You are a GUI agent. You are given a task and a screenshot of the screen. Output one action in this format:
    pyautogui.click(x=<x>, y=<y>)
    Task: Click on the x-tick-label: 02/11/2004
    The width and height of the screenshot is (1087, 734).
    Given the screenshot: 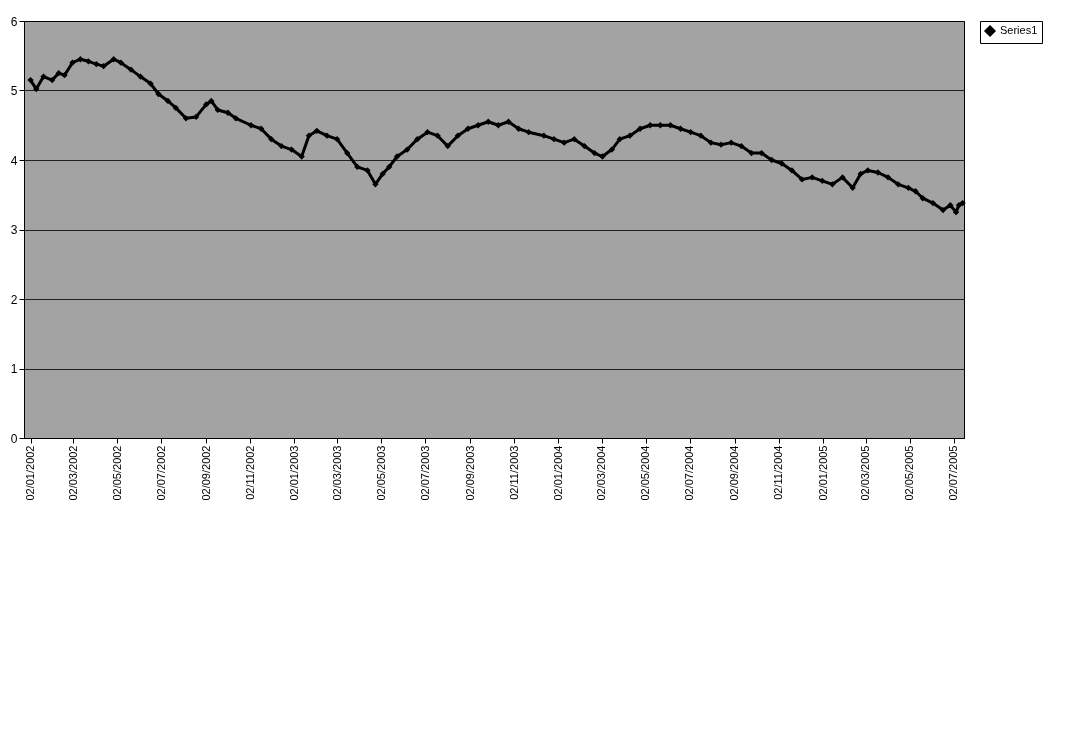 What is the action you would take?
    pyautogui.click(x=778, y=472)
    